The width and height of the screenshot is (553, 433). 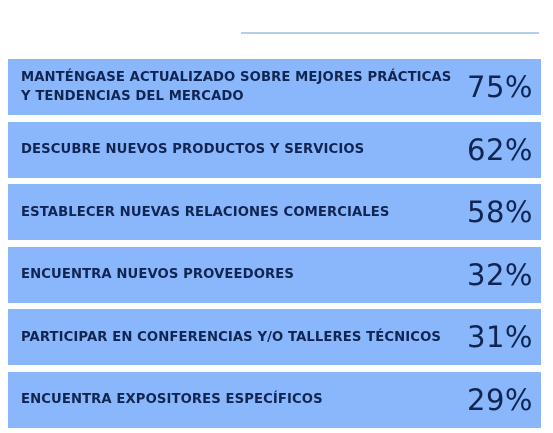 I want to click on stat-label: ESTABLECER NUEVAS RELACIONES COMERCIALES, so click(x=205, y=212).